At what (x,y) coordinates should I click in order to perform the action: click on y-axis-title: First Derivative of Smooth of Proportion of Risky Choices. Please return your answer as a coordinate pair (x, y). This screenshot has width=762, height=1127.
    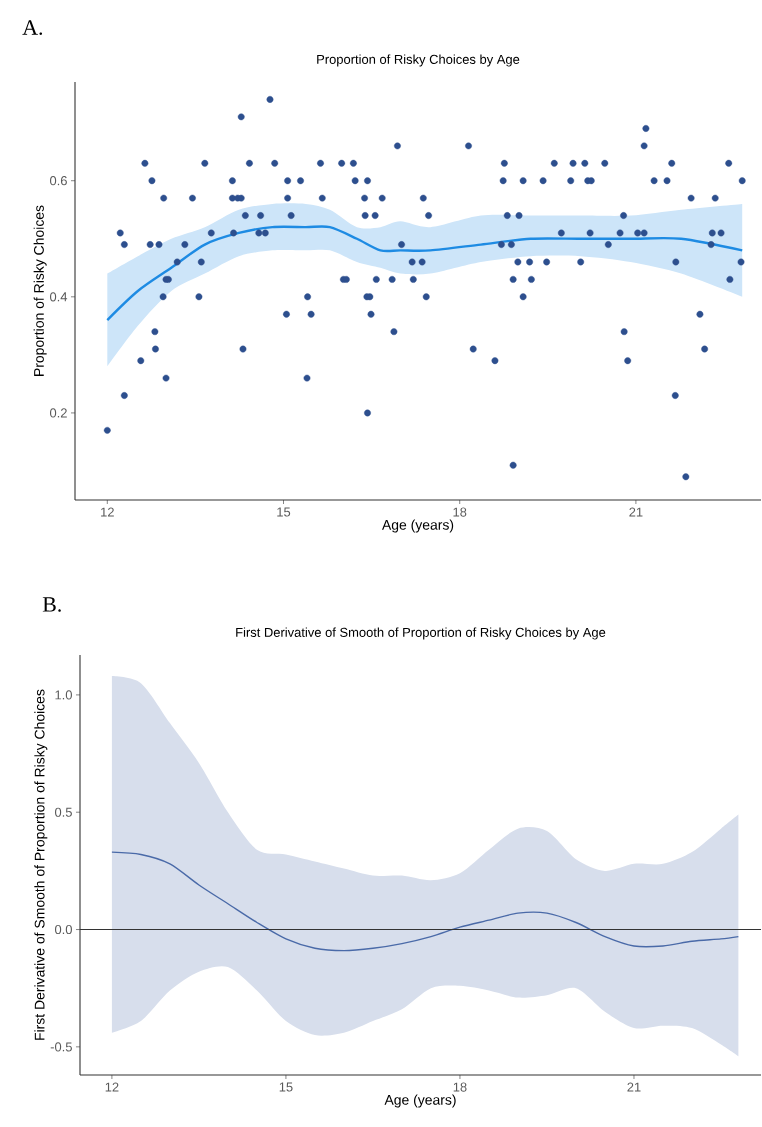
    Looking at the image, I should click on (41, 864).